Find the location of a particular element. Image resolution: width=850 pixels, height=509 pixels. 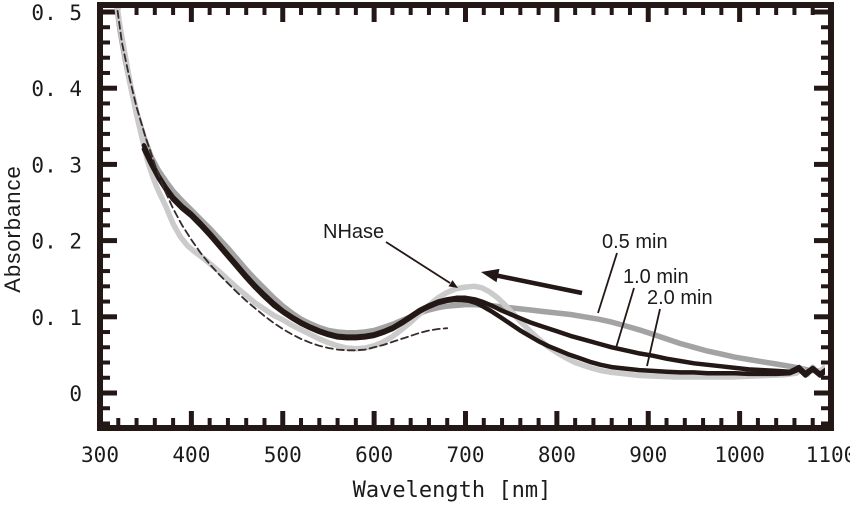

nhase-leader-line is located at coordinates (418, 262).